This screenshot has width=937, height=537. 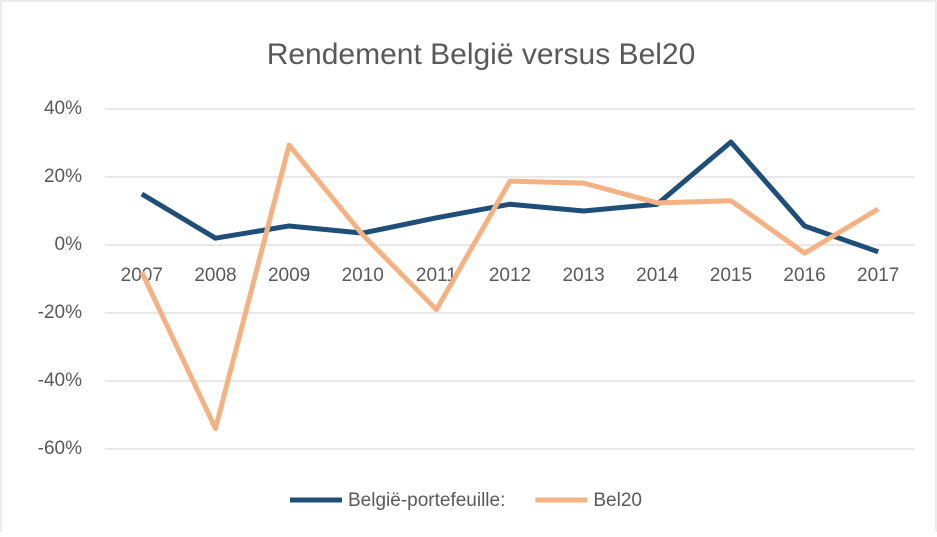 What do you see at coordinates (657, 275) in the screenshot?
I see `x-tick-label: 2014` at bounding box center [657, 275].